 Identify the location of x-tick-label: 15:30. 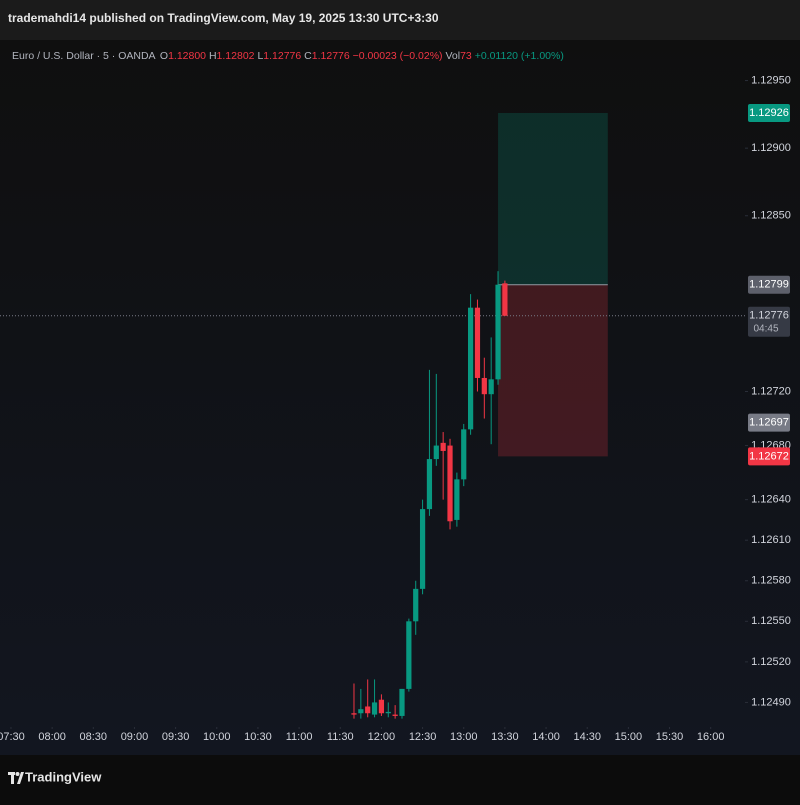
(670, 737).